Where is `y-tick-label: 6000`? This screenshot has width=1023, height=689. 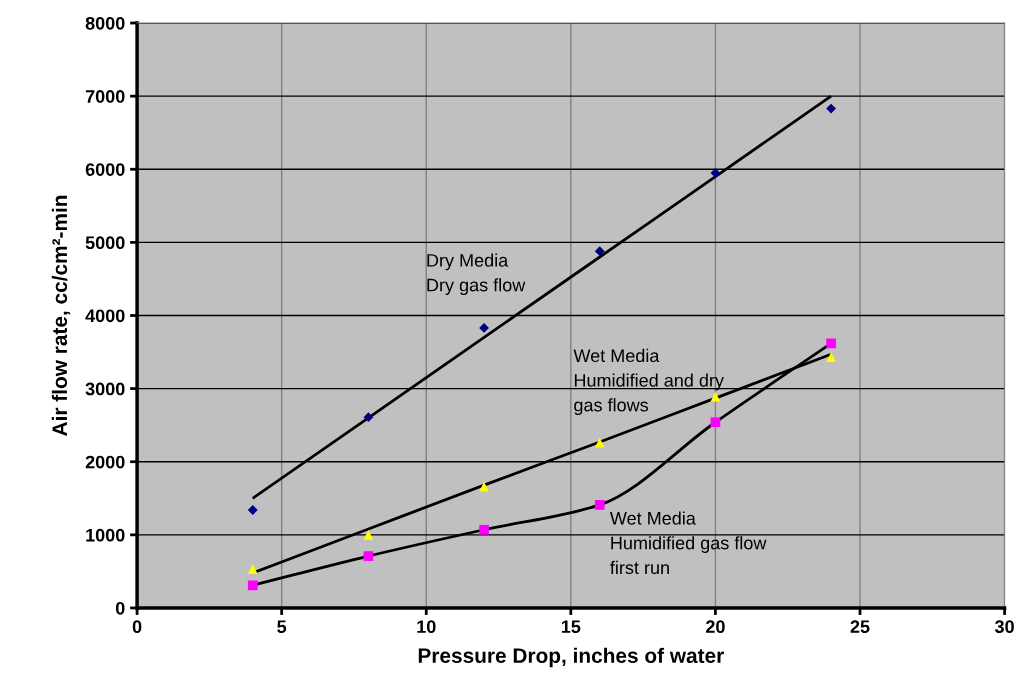 y-tick-label: 6000 is located at coordinates (105, 169).